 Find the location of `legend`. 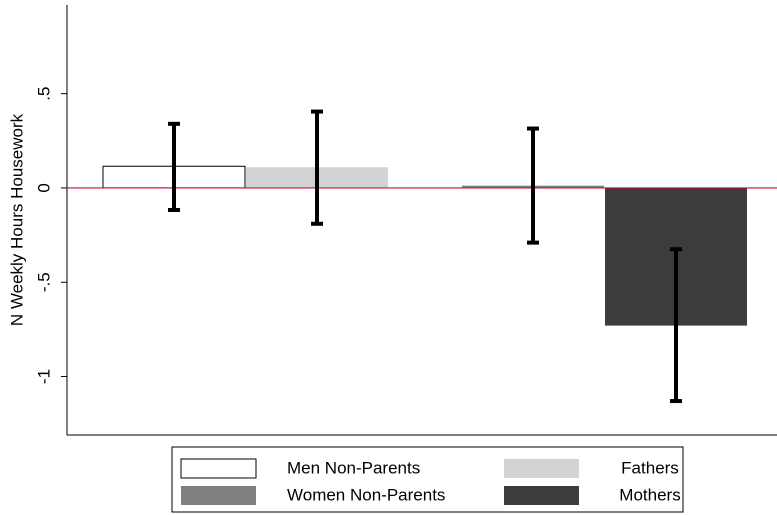

legend is located at coordinates (427, 479).